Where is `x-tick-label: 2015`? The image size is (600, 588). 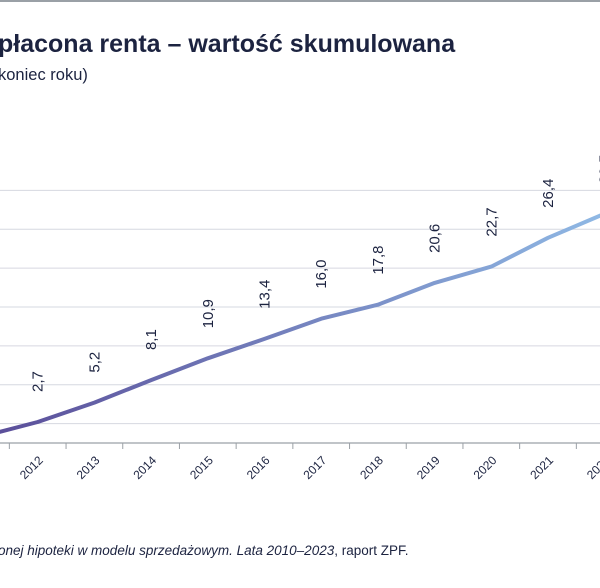
x-tick-label: 2015 is located at coordinates (201, 467).